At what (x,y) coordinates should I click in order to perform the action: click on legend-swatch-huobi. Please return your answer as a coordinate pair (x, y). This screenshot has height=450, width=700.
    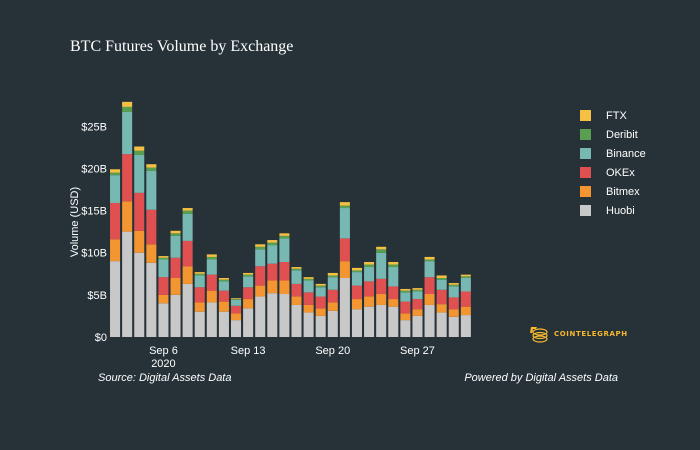
    Looking at the image, I should click on (585, 210).